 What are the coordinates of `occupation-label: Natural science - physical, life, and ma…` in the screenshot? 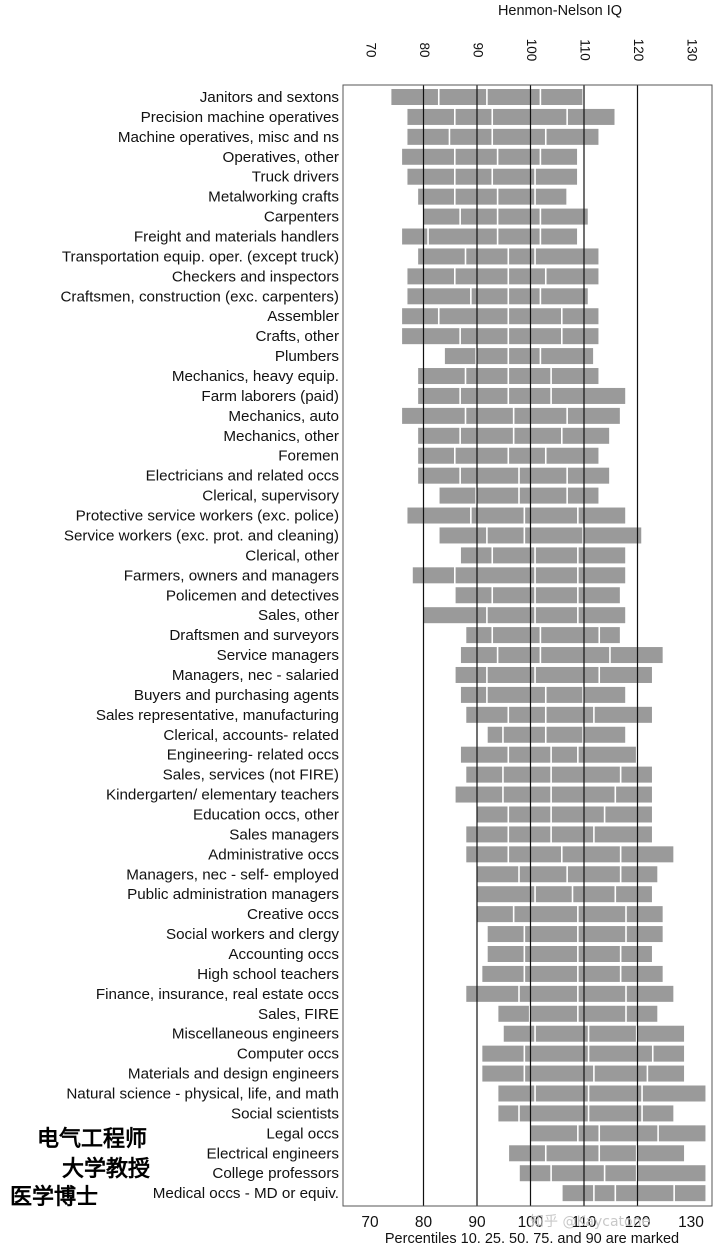 It's located at (202, 1094).